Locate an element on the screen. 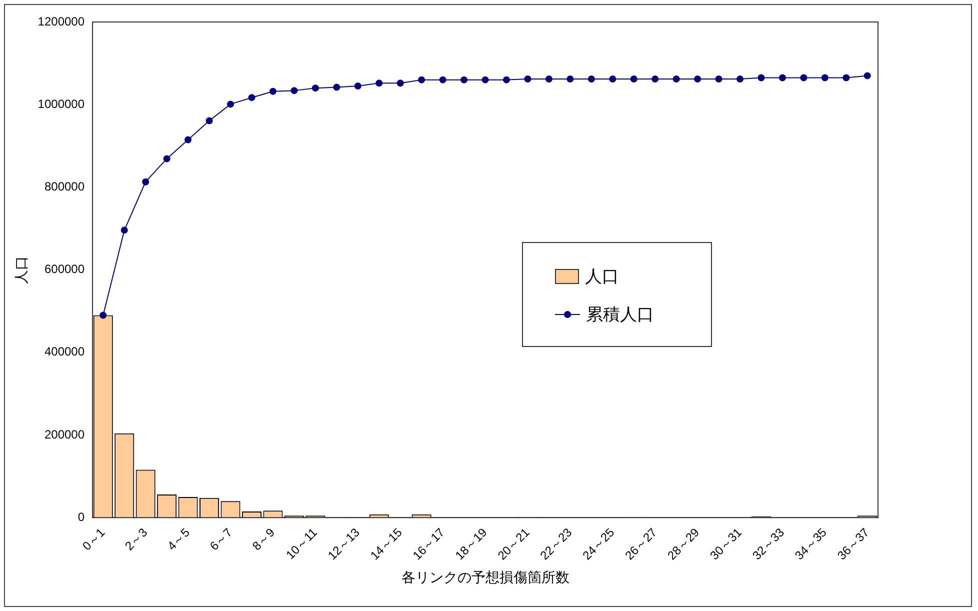 The height and width of the screenshot is (611, 978). y-tick-label: 800000 is located at coordinates (64, 187).